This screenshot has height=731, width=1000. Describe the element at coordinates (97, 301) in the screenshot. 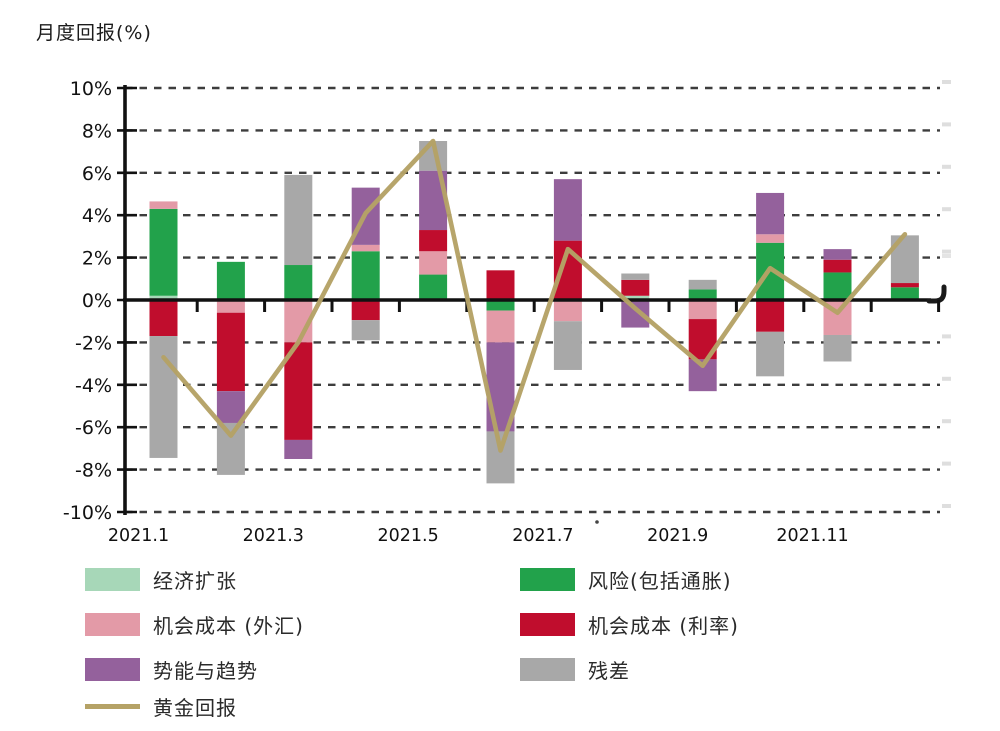

I see `y-tick-label: 0%` at that location.